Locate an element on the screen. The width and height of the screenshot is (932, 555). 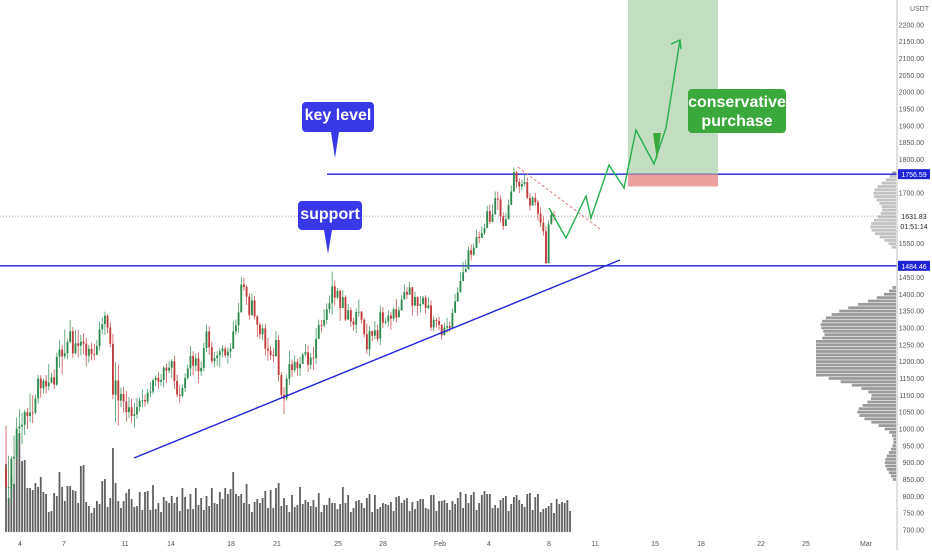
purchase-callout-text: purchase is located at coordinates (736, 121).